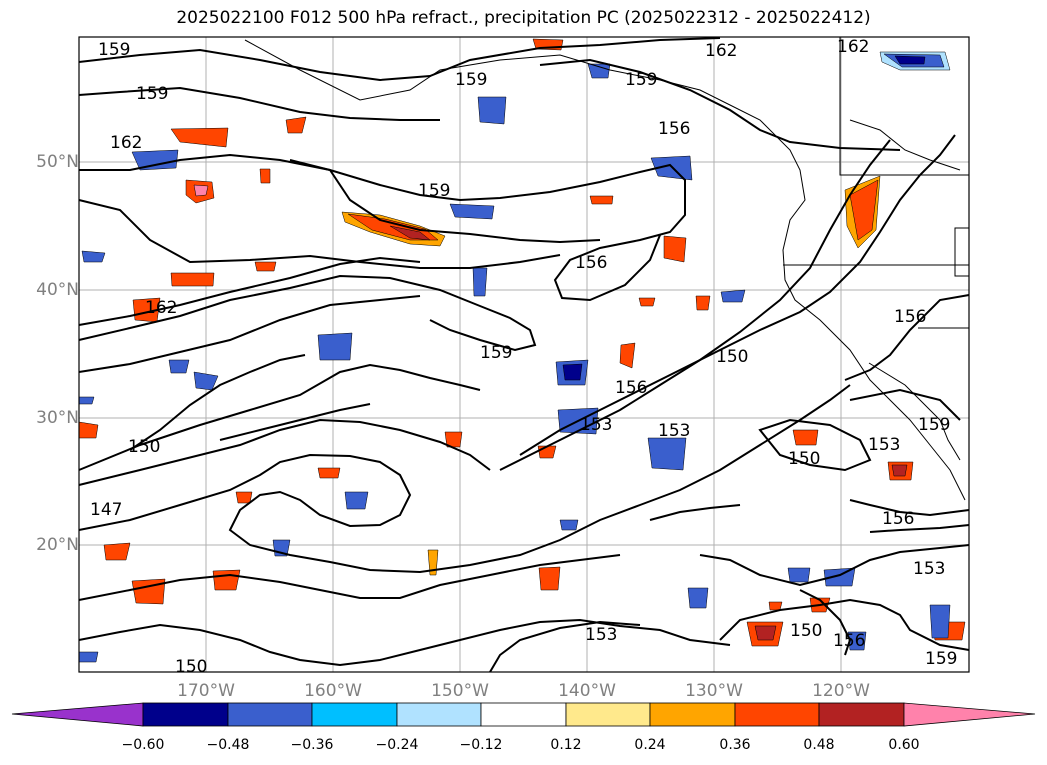  I want to click on lon-label-130w: 130°W, so click(714, 691).